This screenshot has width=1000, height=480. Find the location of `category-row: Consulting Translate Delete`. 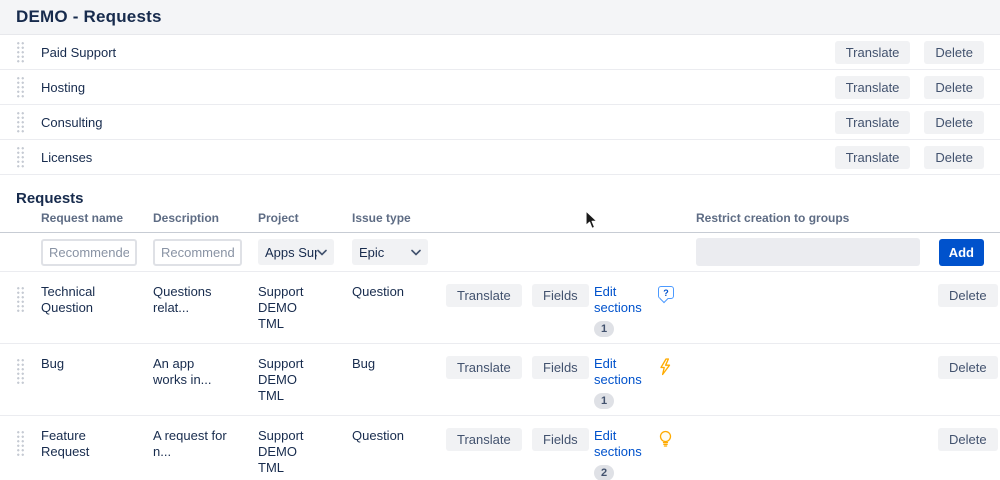

category-row: Consulting Translate Delete is located at coordinates (500, 122).